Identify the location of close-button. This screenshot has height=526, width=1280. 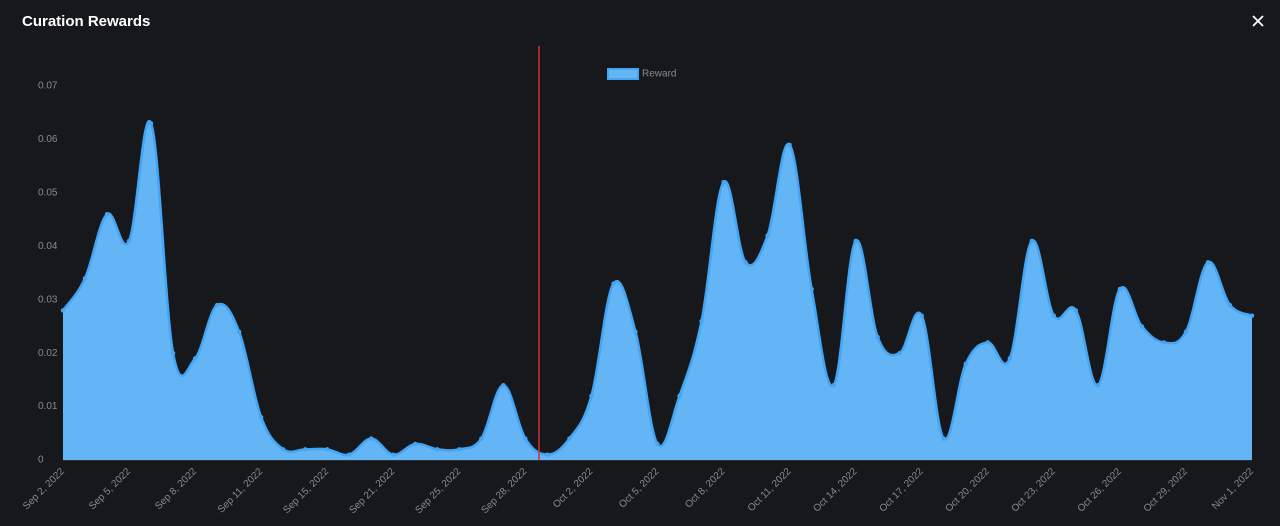
(1258, 21).